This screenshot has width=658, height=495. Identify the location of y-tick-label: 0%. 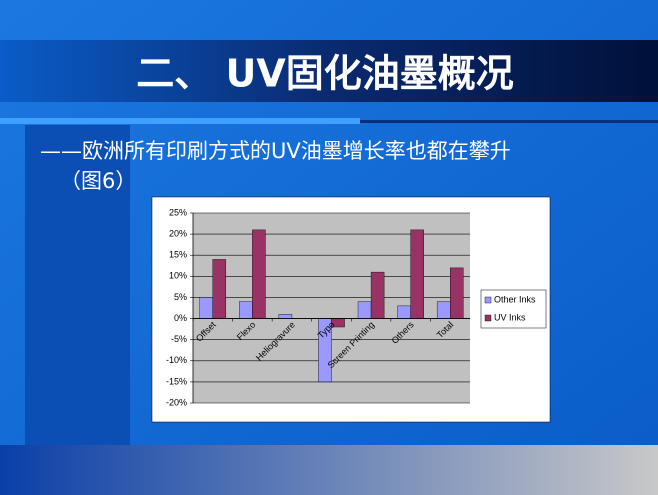
(180, 318).